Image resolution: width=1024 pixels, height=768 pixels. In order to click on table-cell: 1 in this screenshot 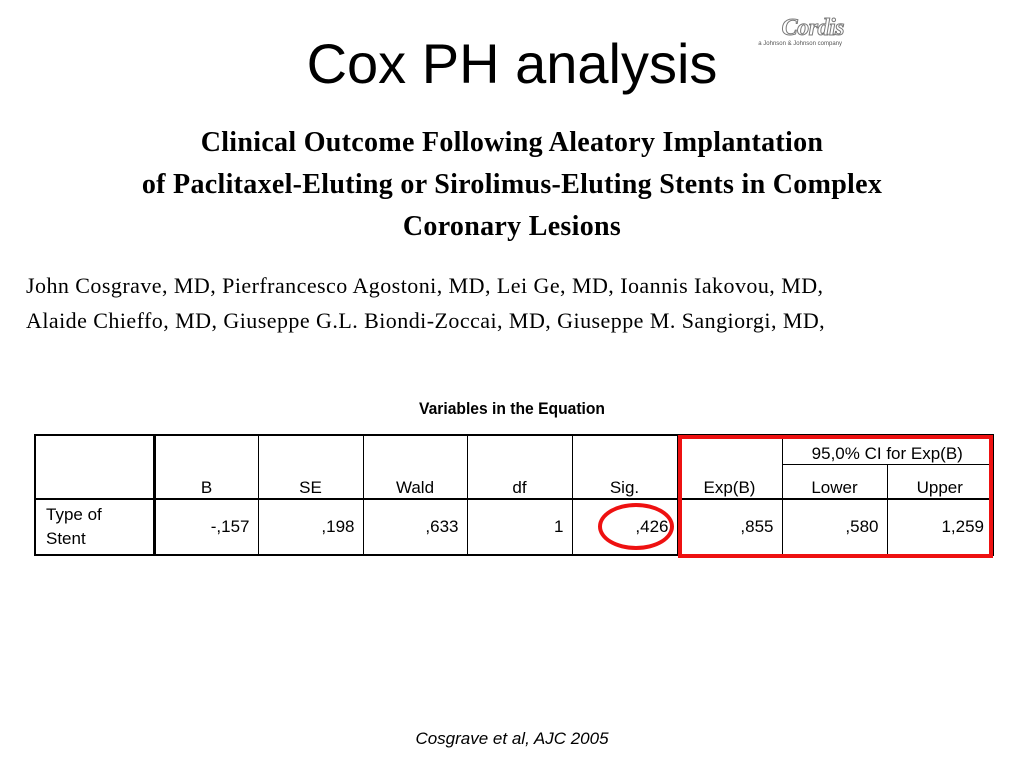, I will do `click(519, 527)`.